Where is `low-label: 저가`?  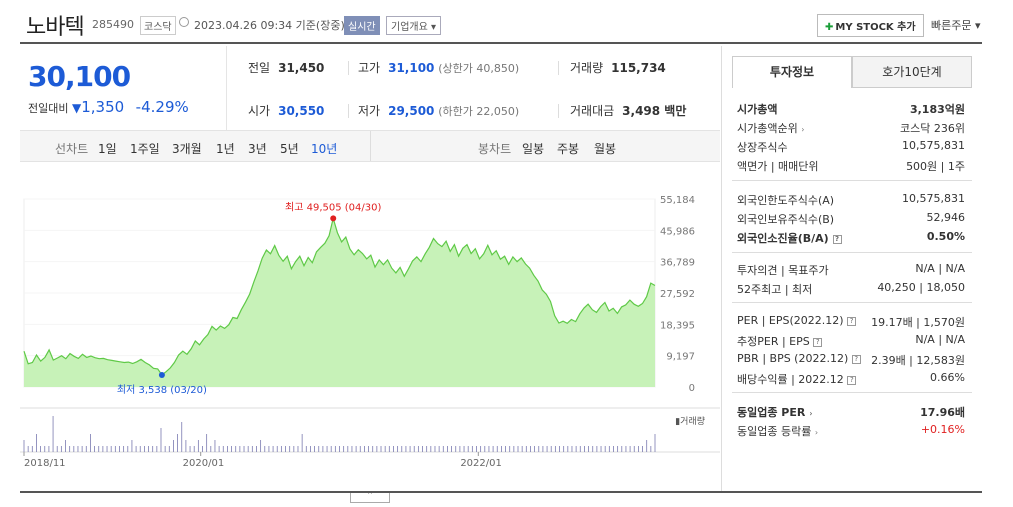
low-label: 저가 is located at coordinates (369, 111).